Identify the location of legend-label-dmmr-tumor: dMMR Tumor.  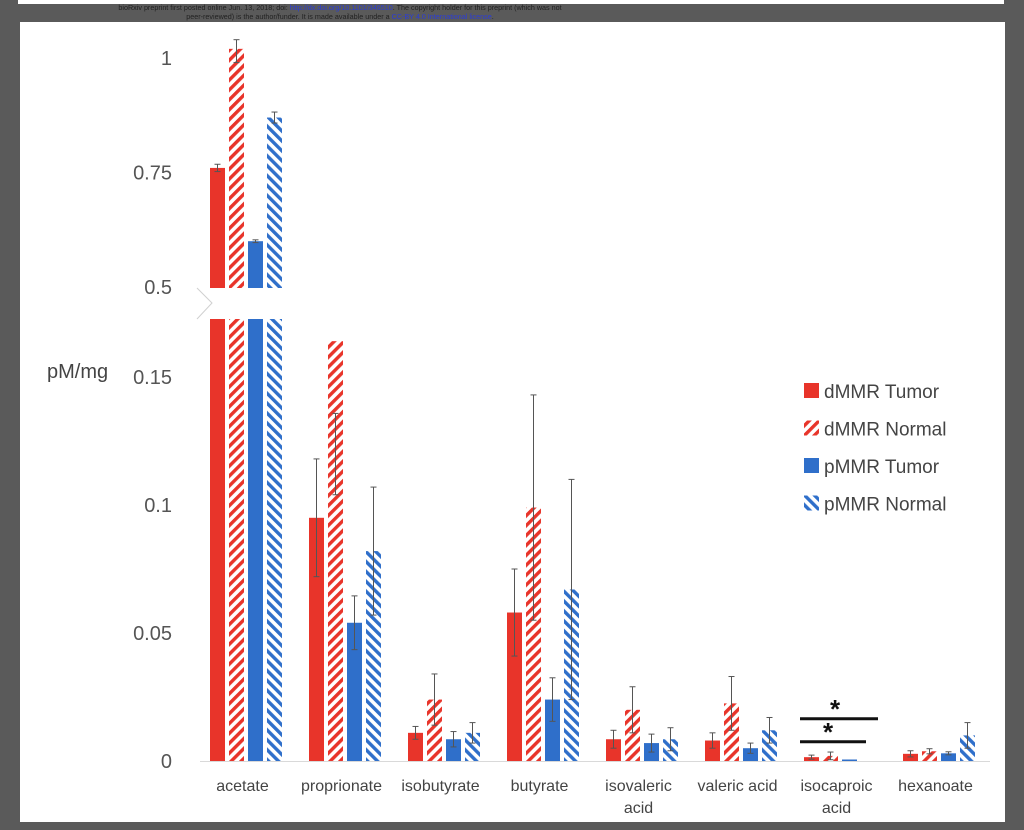
(882, 392).